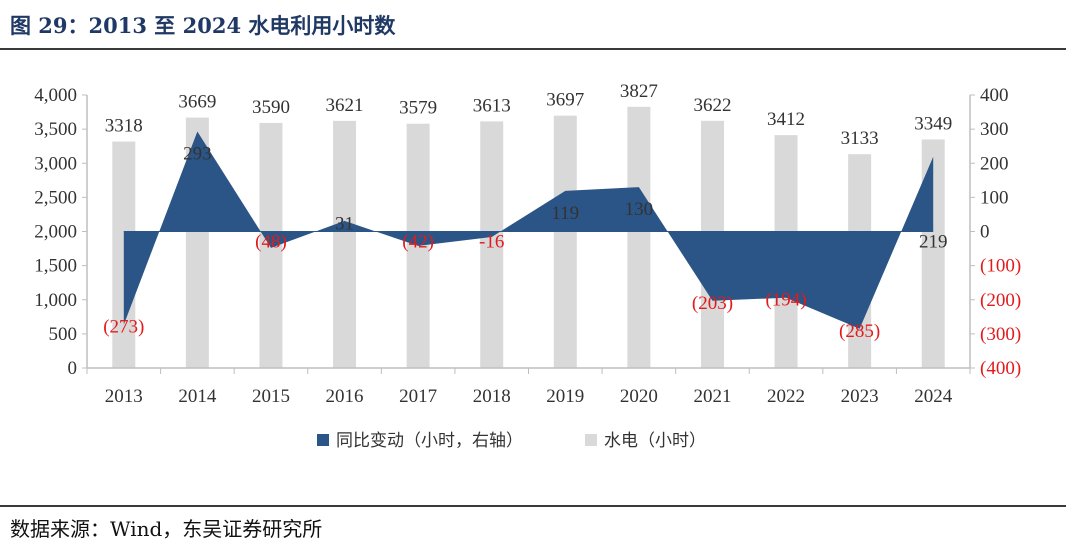  What do you see at coordinates (1000, 368) in the screenshot?
I see `y-right-tick-label: (400)` at bounding box center [1000, 368].